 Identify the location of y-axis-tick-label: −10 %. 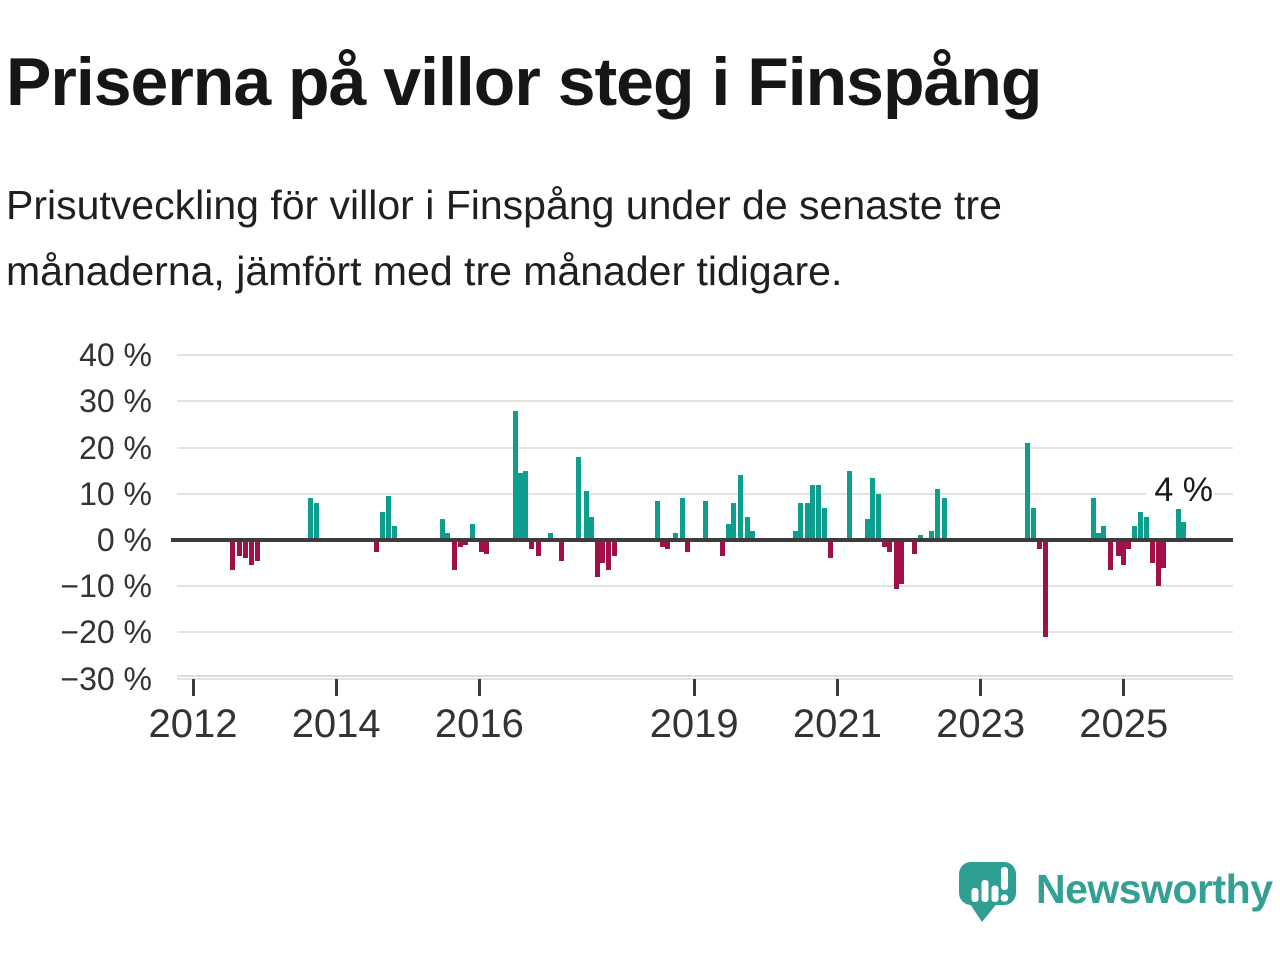
(106, 586).